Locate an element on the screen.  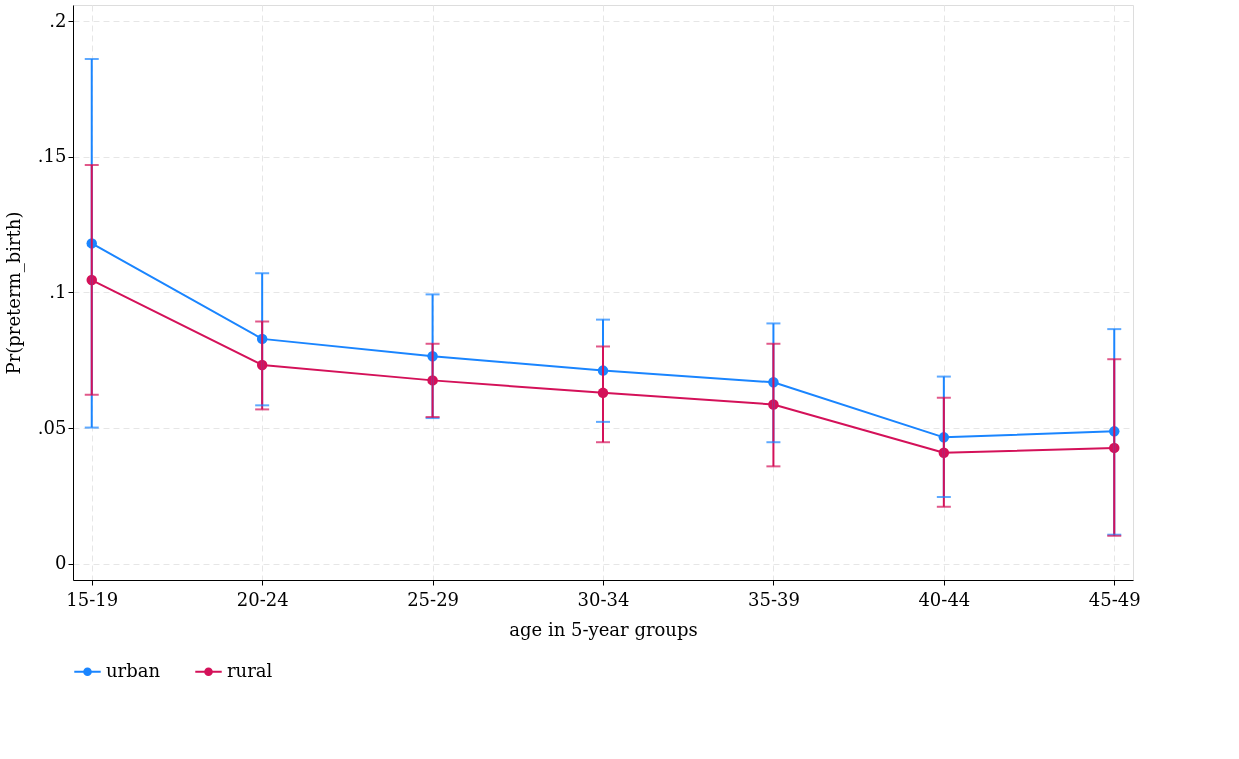
x-axis-title: age in 5-year groups is located at coordinates (603, 629).